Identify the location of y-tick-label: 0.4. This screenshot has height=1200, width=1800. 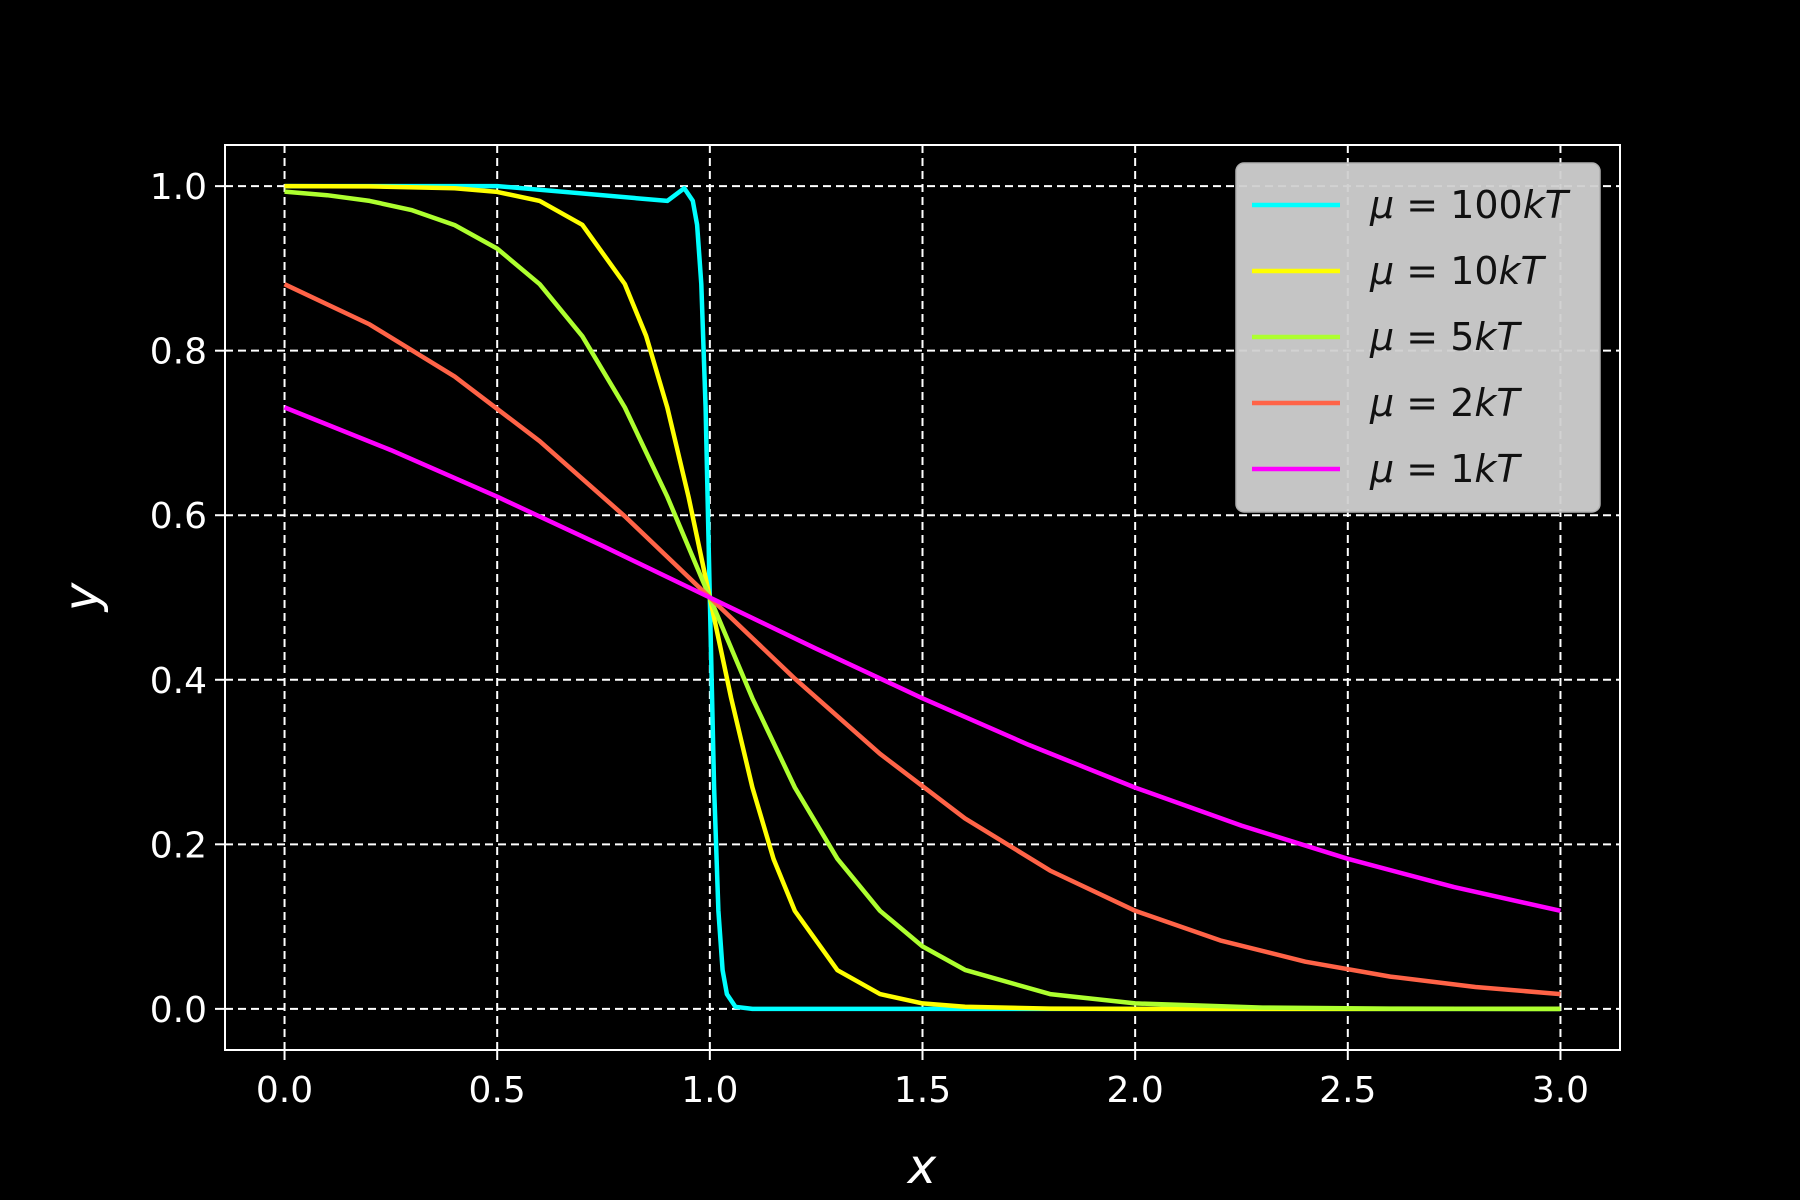
(178, 681).